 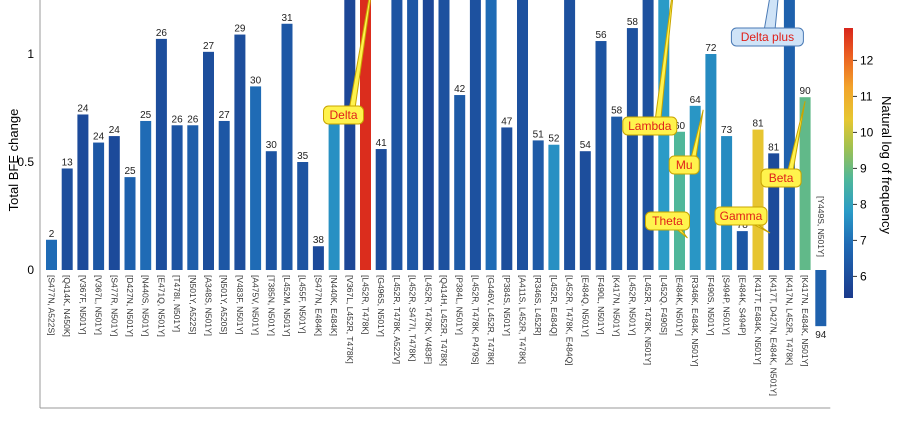 What do you see at coordinates (256, 305) in the screenshot?
I see `x-tick-label: [A475V, N501Y]` at bounding box center [256, 305].